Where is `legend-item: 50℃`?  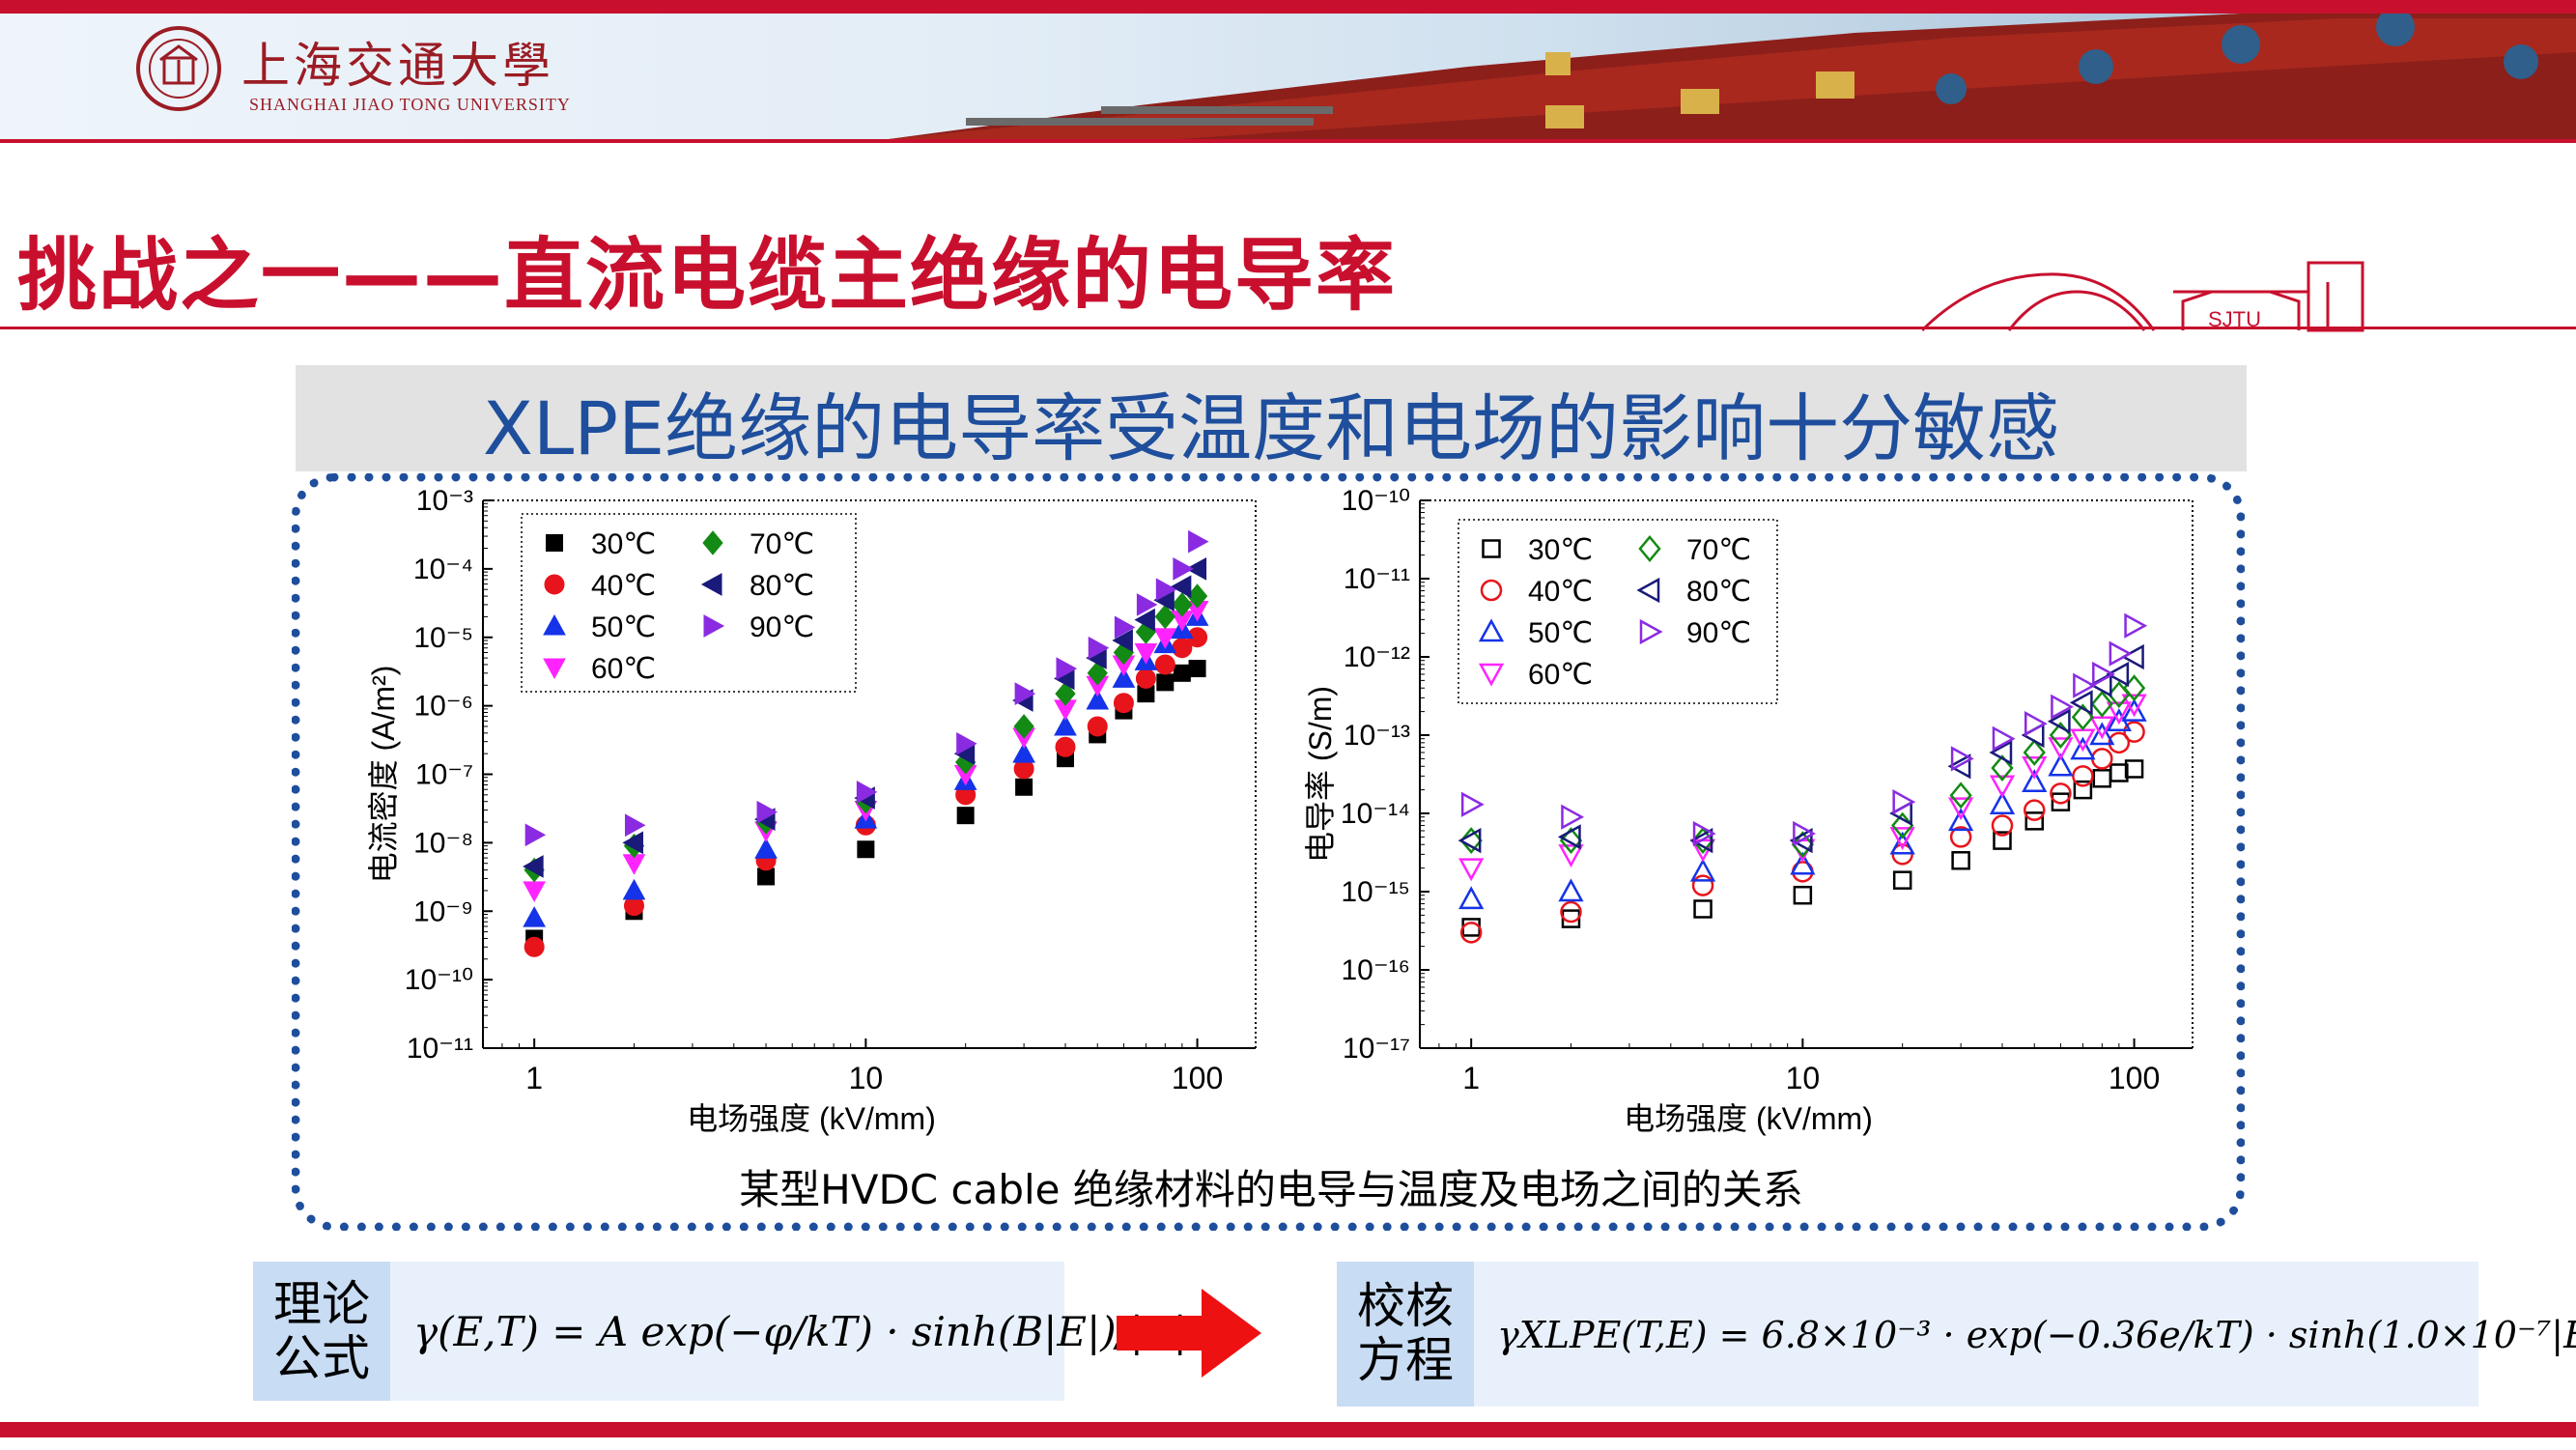 legend-item: 50℃ is located at coordinates (1535, 633).